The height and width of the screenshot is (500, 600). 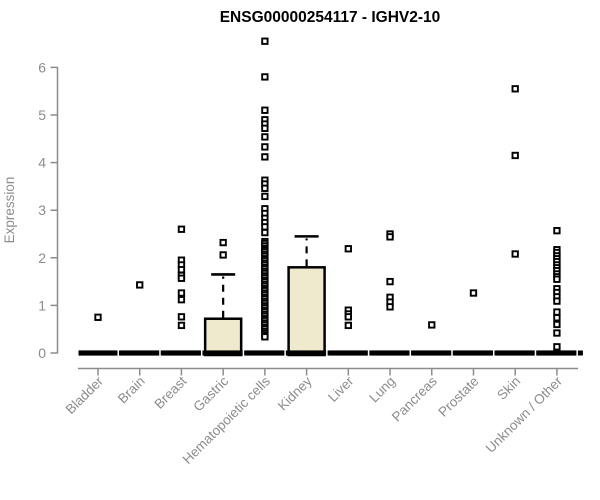 I want to click on x-tick-label: Skin, so click(x=508, y=388).